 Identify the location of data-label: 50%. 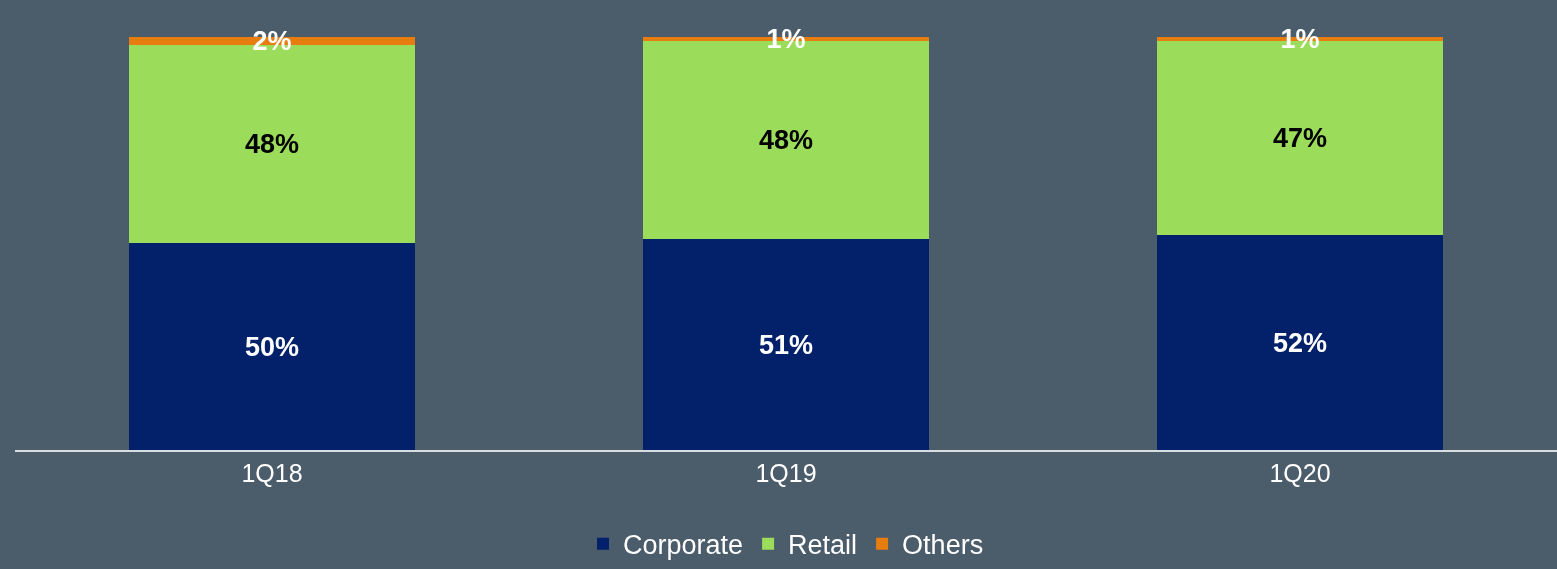
(272, 346).